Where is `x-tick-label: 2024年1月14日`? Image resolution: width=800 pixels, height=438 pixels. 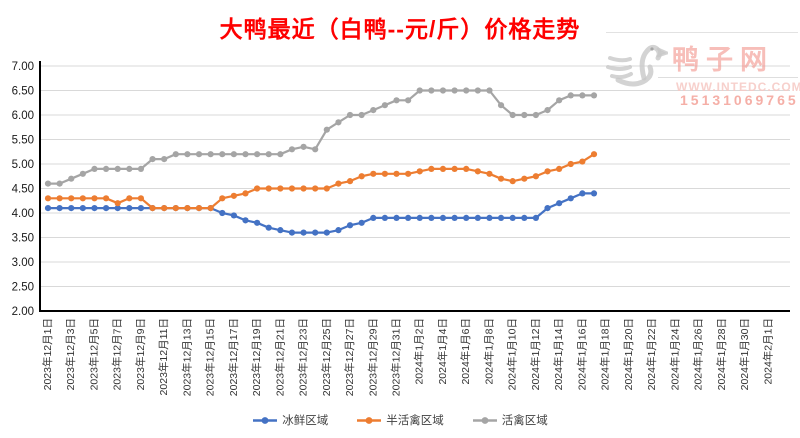
x-tick-label: 2024年1月14日 is located at coordinates (558, 354).